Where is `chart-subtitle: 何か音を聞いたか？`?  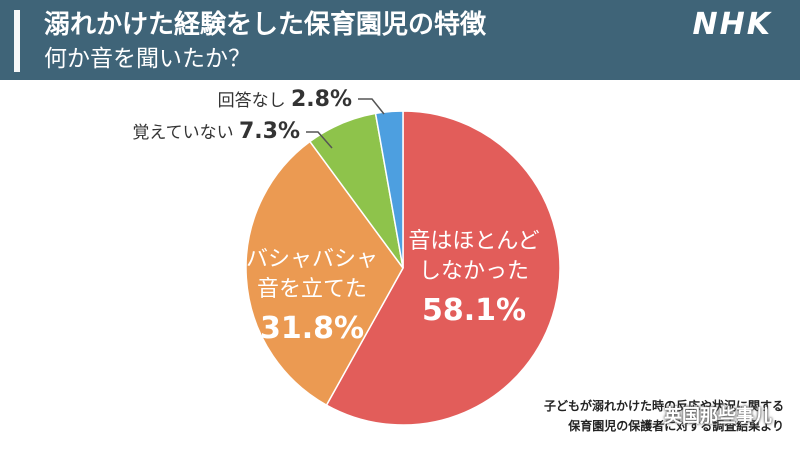
chart-subtitle: 何か音を聞いたか？ is located at coordinates (147, 59).